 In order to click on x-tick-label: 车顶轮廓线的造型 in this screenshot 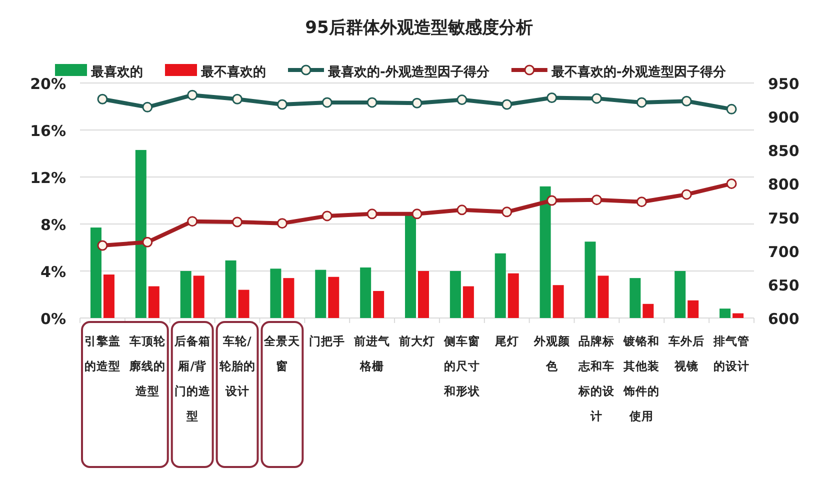, I will do `click(147, 366)`.